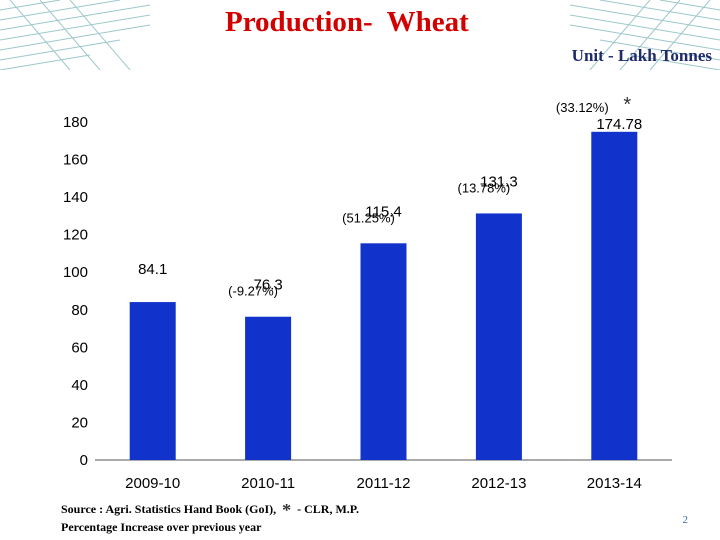 This screenshot has height=540, width=720. What do you see at coordinates (75, 35) in the screenshot?
I see `corner-pattern-left` at bounding box center [75, 35].